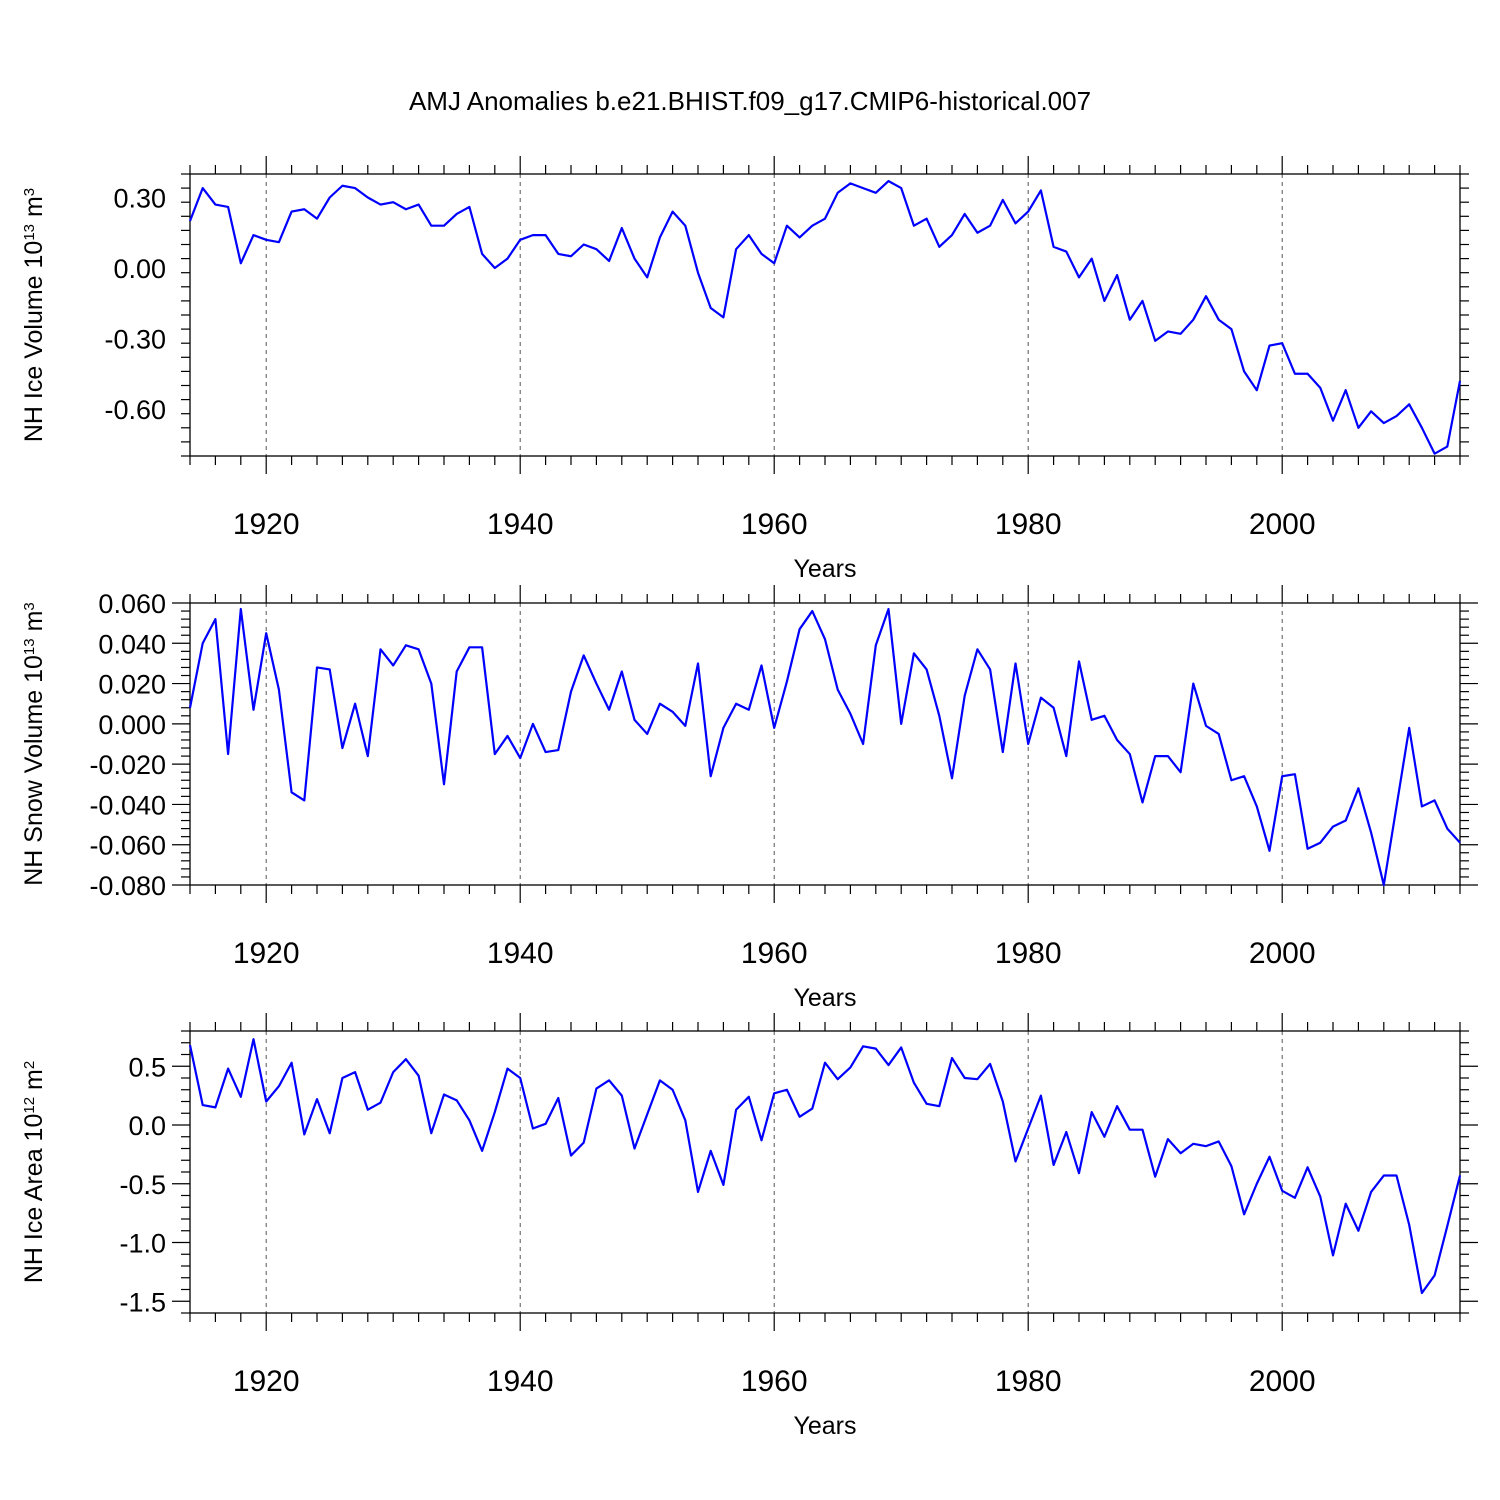  What do you see at coordinates (34, 744) in the screenshot?
I see `y-axis-label: NH Snow Volume 1013 m3` at bounding box center [34, 744].